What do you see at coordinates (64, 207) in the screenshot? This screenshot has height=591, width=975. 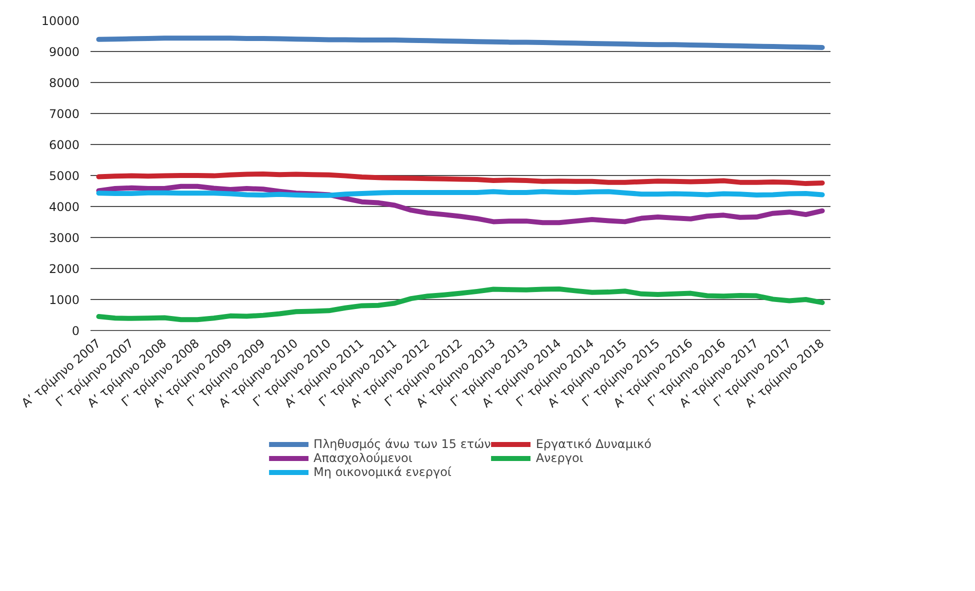 I see `y-tick-label: 4000` at bounding box center [64, 207].